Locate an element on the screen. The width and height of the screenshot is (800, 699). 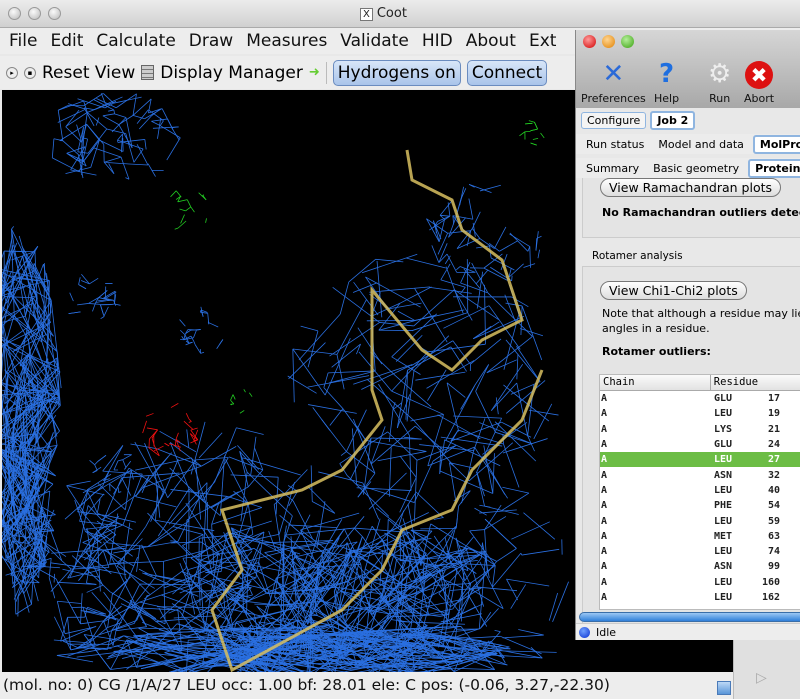
status-dot-icon is located at coordinates (584, 632).